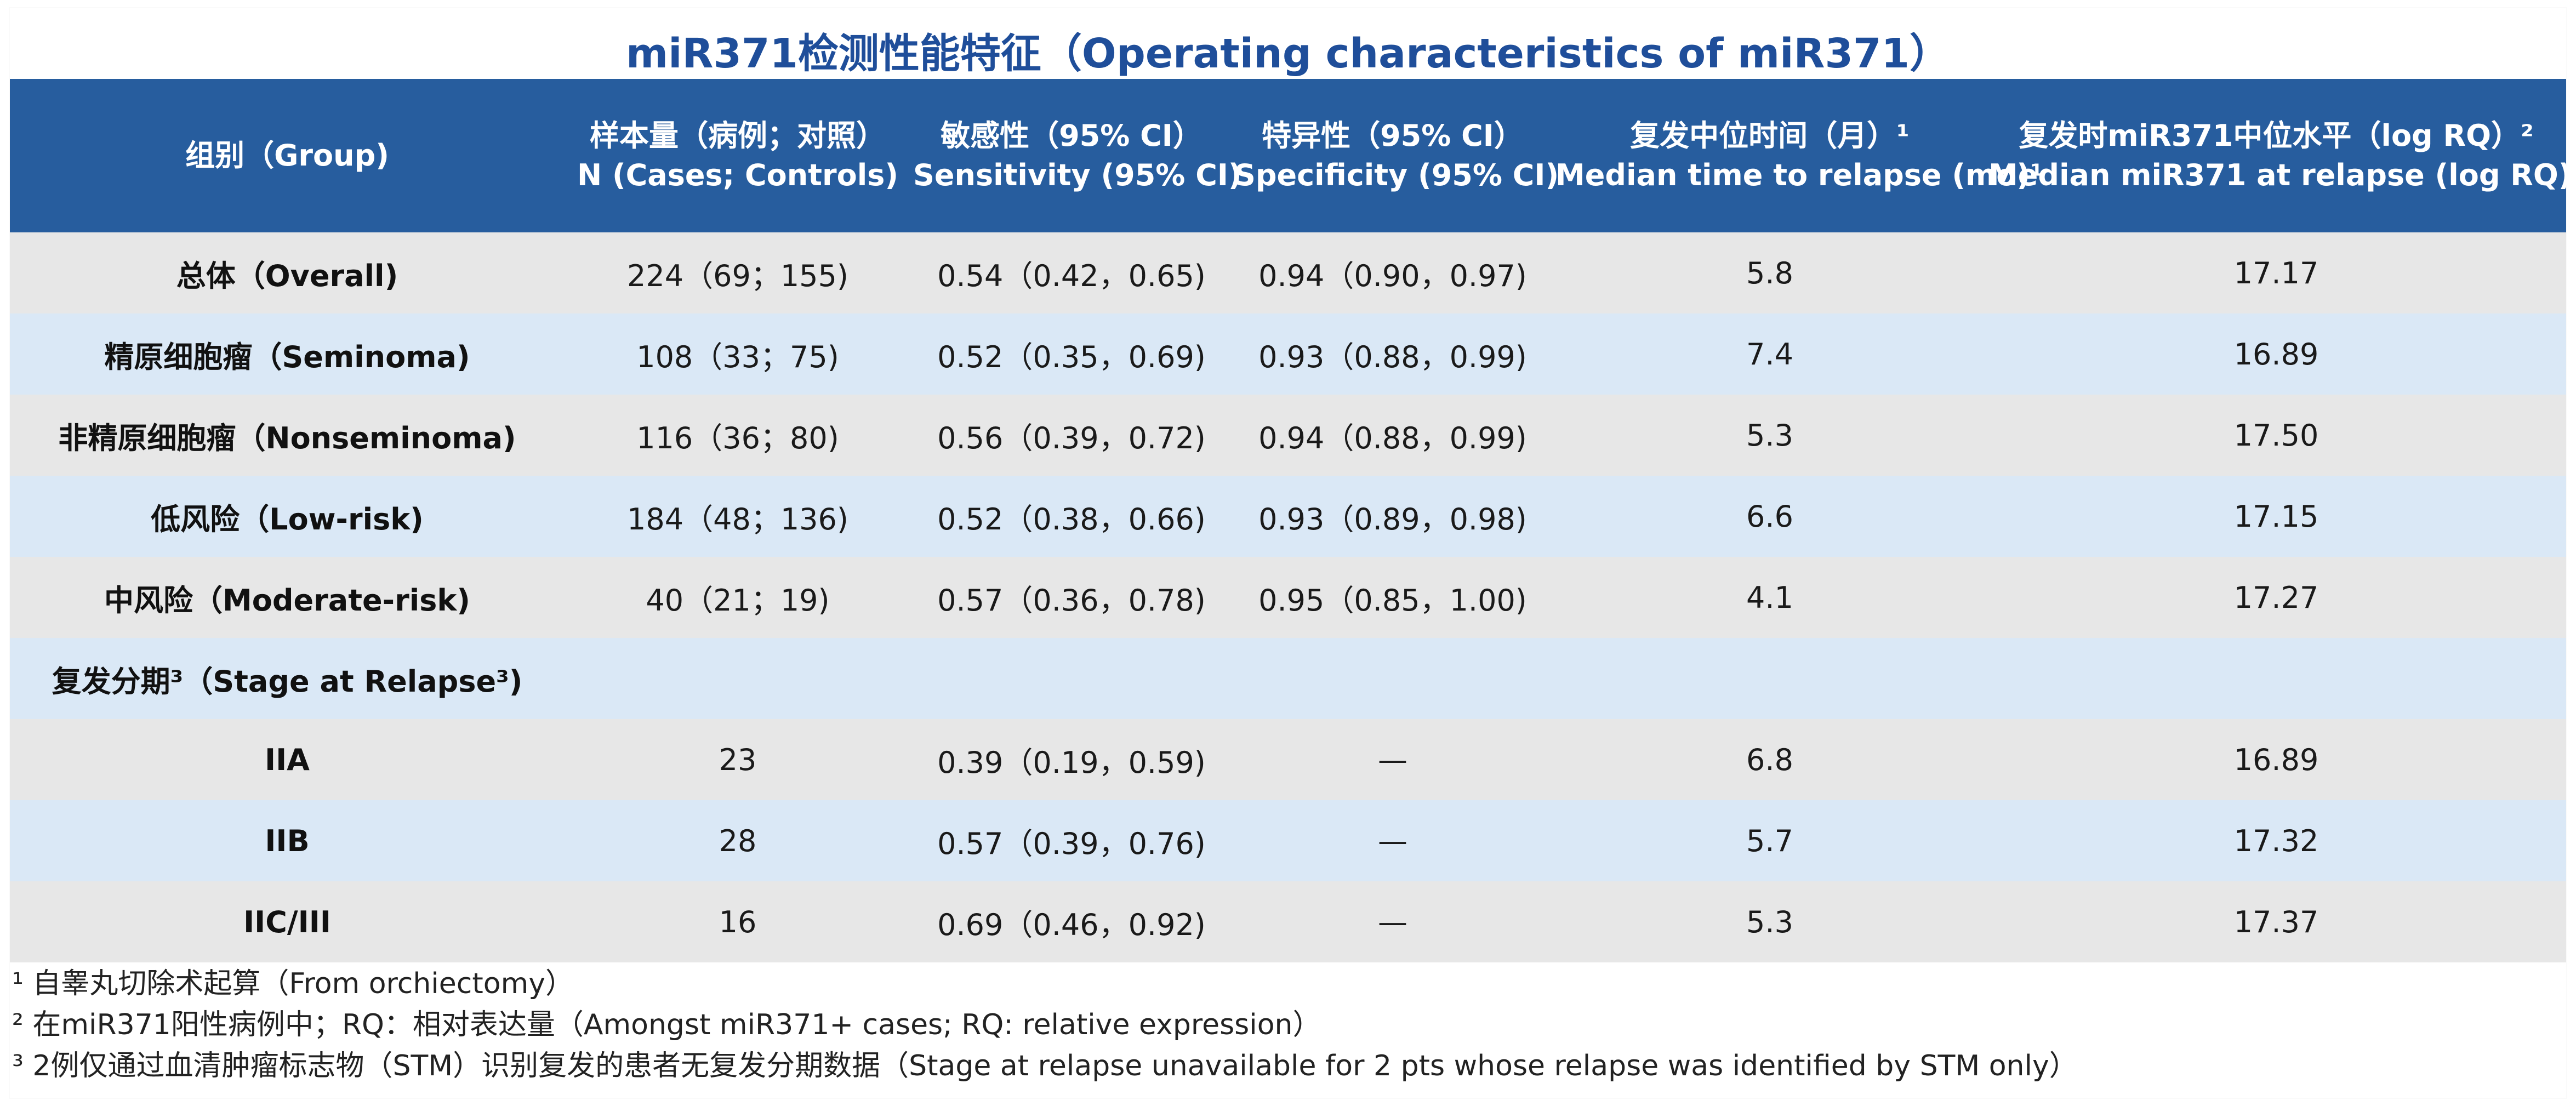 The width and height of the screenshot is (2576, 1106). I want to click on median-mir371-cell, so click(2276, 678).